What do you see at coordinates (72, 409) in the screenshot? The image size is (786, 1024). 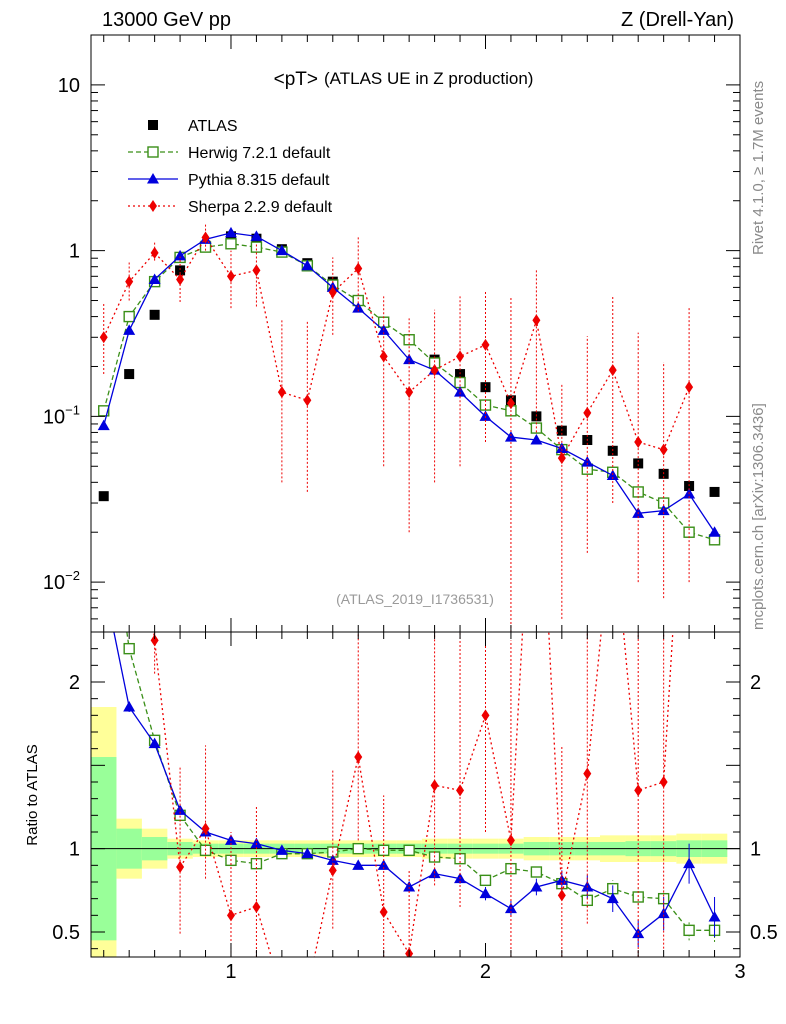 I see `ytick-exp: −1` at bounding box center [72, 409].